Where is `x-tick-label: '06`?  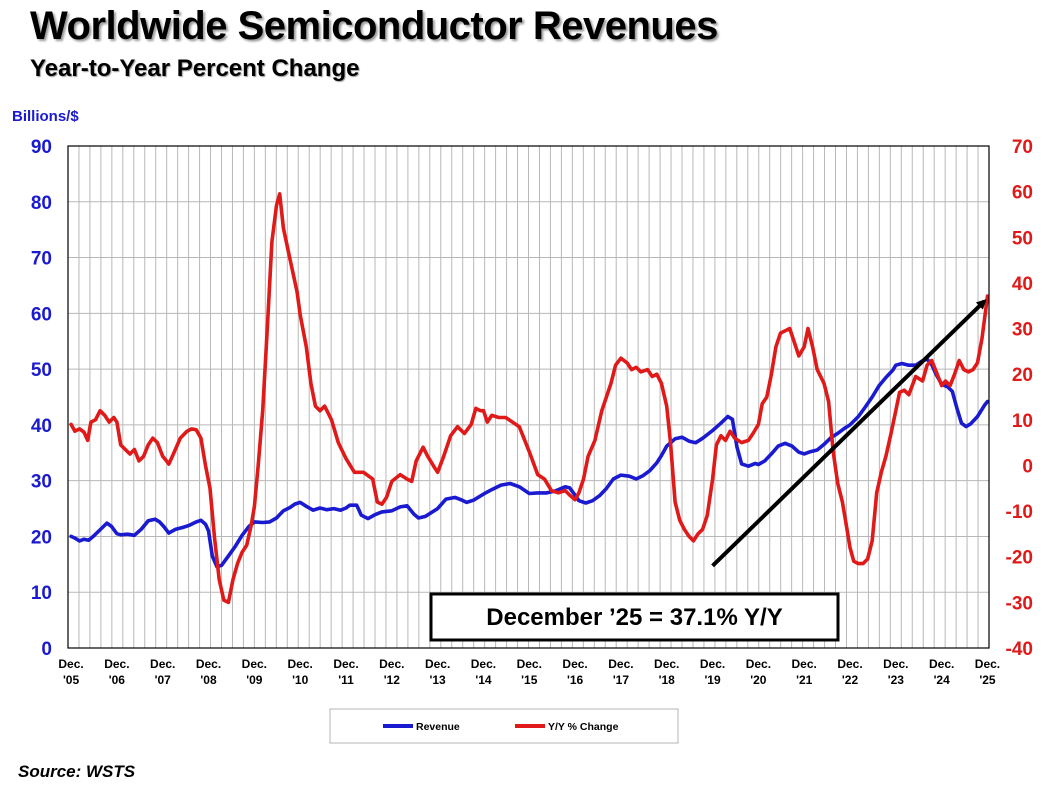
x-tick-label: '06 is located at coordinates (117, 680).